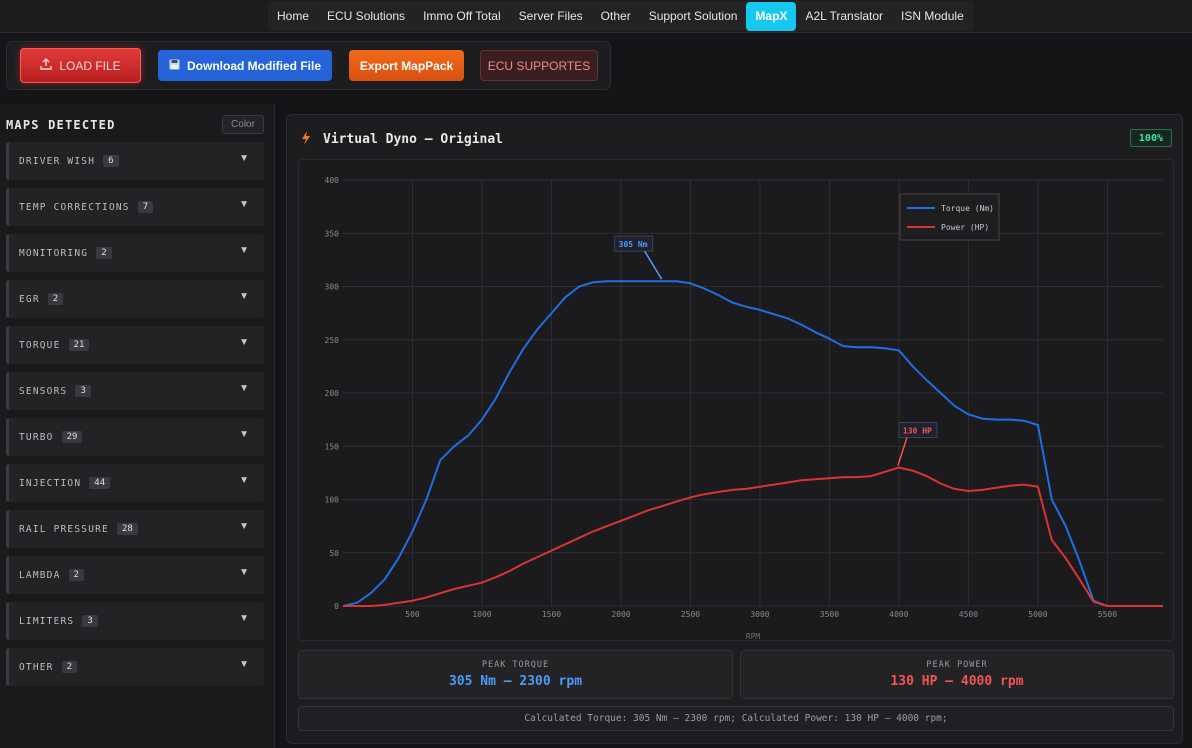 This screenshot has width=1192, height=748. I want to click on x-tick-label: 5500, so click(1107, 614).